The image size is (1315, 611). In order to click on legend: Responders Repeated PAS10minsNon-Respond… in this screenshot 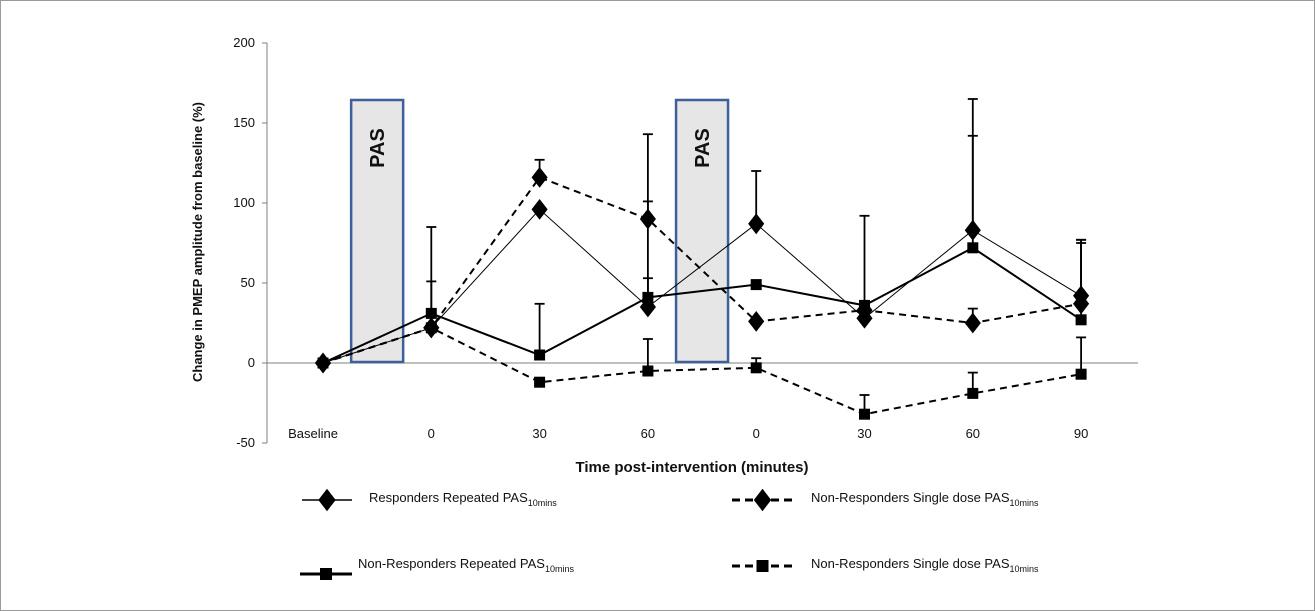, I will do `click(669, 534)`.